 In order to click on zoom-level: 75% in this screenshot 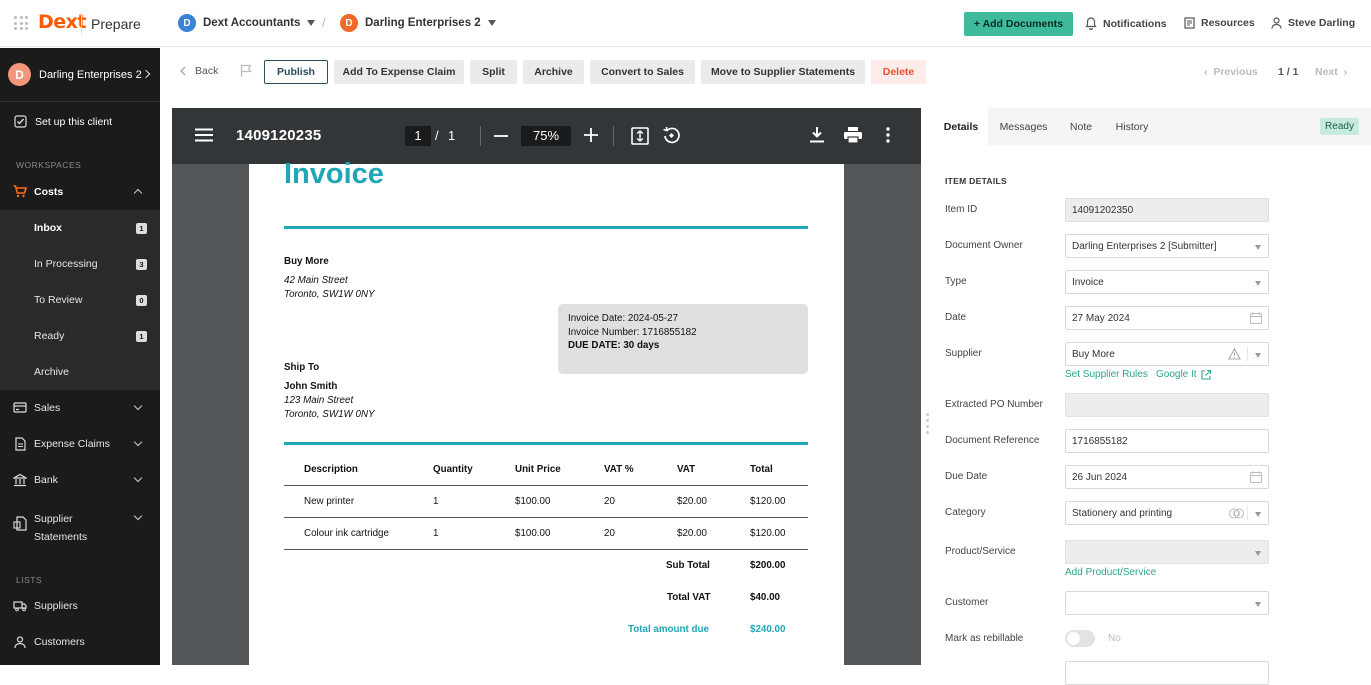, I will do `click(546, 136)`.